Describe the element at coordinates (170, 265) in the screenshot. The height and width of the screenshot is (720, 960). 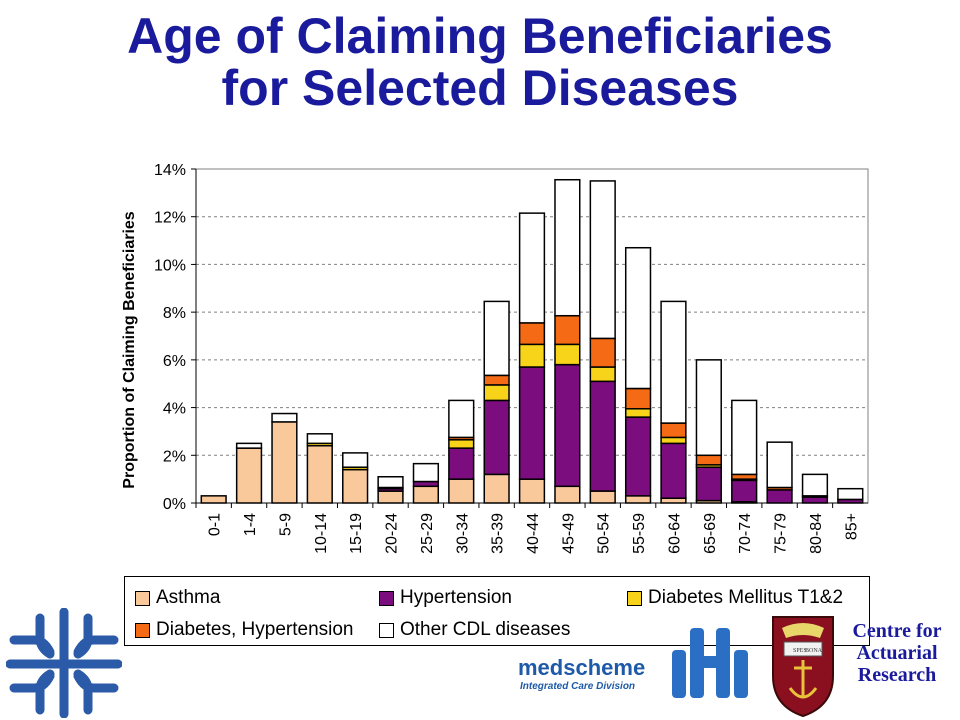
I see `y-tick-label: 10%` at that location.